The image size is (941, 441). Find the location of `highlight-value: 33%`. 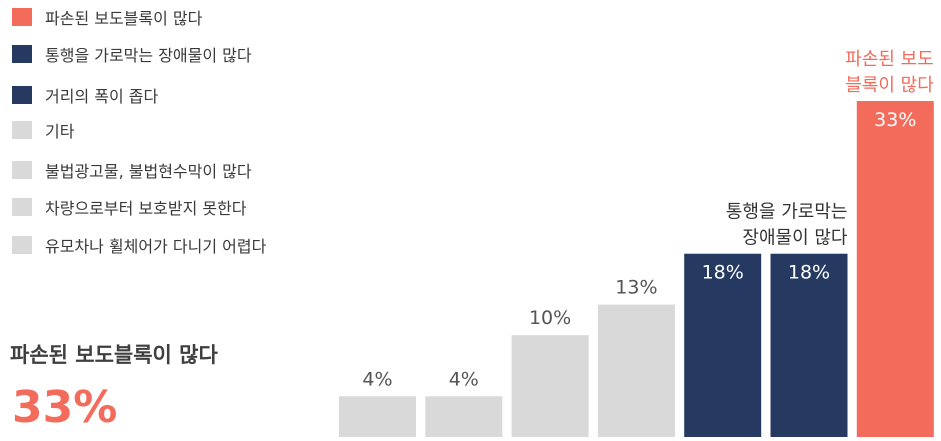

highlight-value: 33% is located at coordinates (65, 407).